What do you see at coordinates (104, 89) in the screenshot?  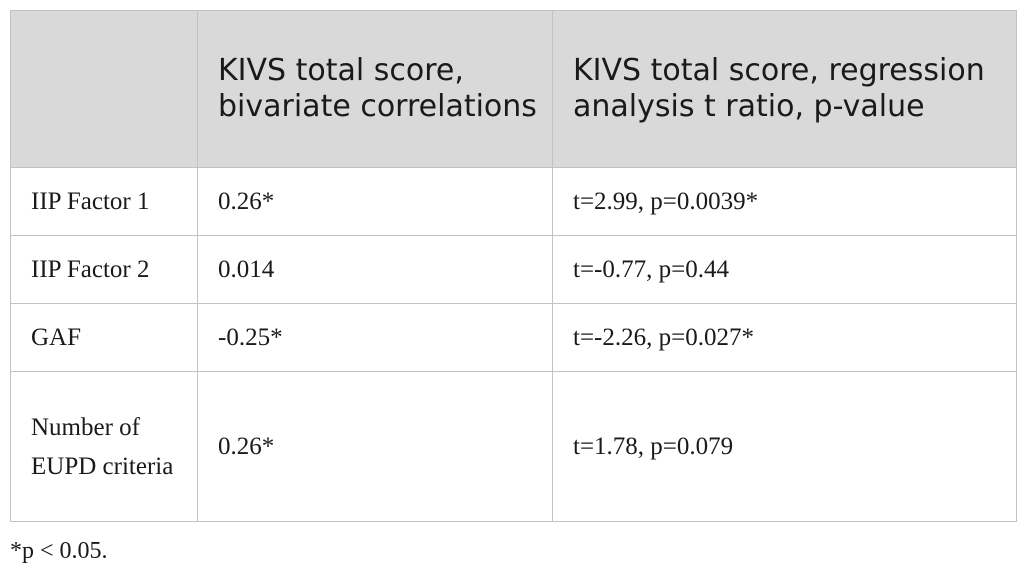 I see `header-cell-empty` at bounding box center [104, 89].